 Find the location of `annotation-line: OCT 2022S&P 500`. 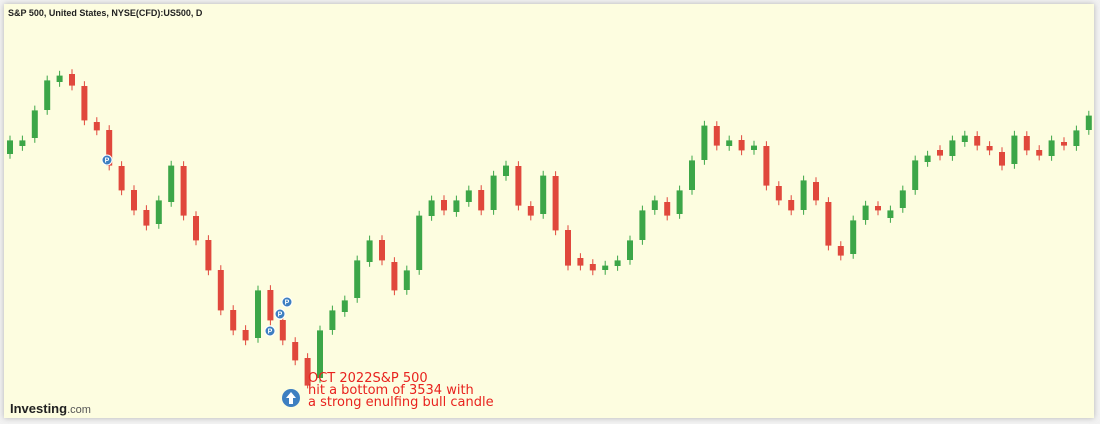

annotation-line: OCT 2022S&P 500 is located at coordinates (368, 378).